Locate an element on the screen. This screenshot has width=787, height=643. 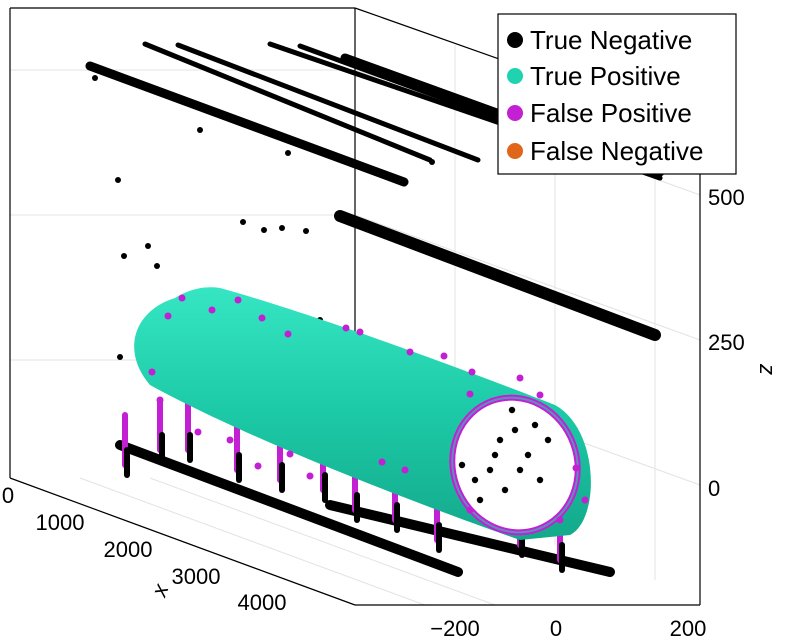
x-axis-label: x is located at coordinates (160, 590).